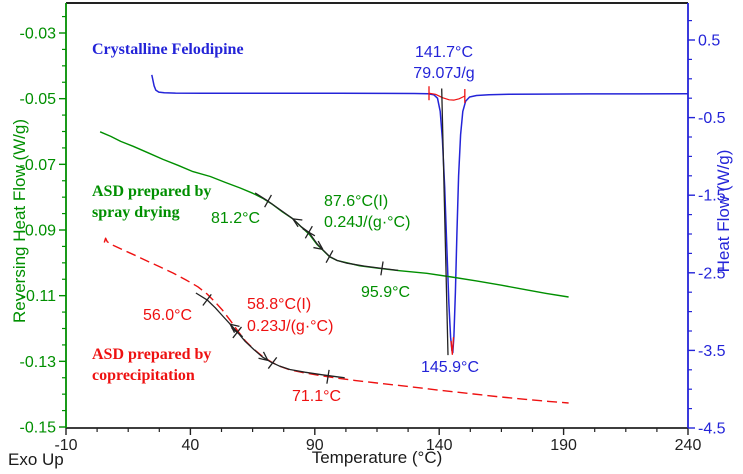  What do you see at coordinates (367, 212) in the screenshot?
I see `spray-tg-mid-block: 87.6°C(I) 0.24J/(g·°C)` at bounding box center [367, 212].